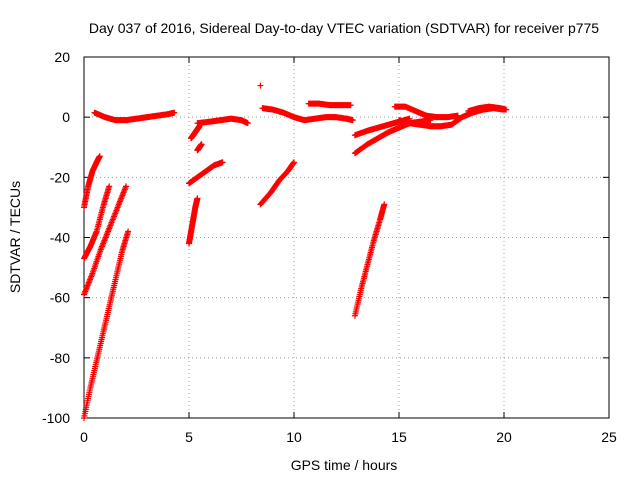 This screenshot has height=480, width=640. What do you see at coordinates (97, 222) in the screenshot?
I see `series-arc-b` at bounding box center [97, 222].